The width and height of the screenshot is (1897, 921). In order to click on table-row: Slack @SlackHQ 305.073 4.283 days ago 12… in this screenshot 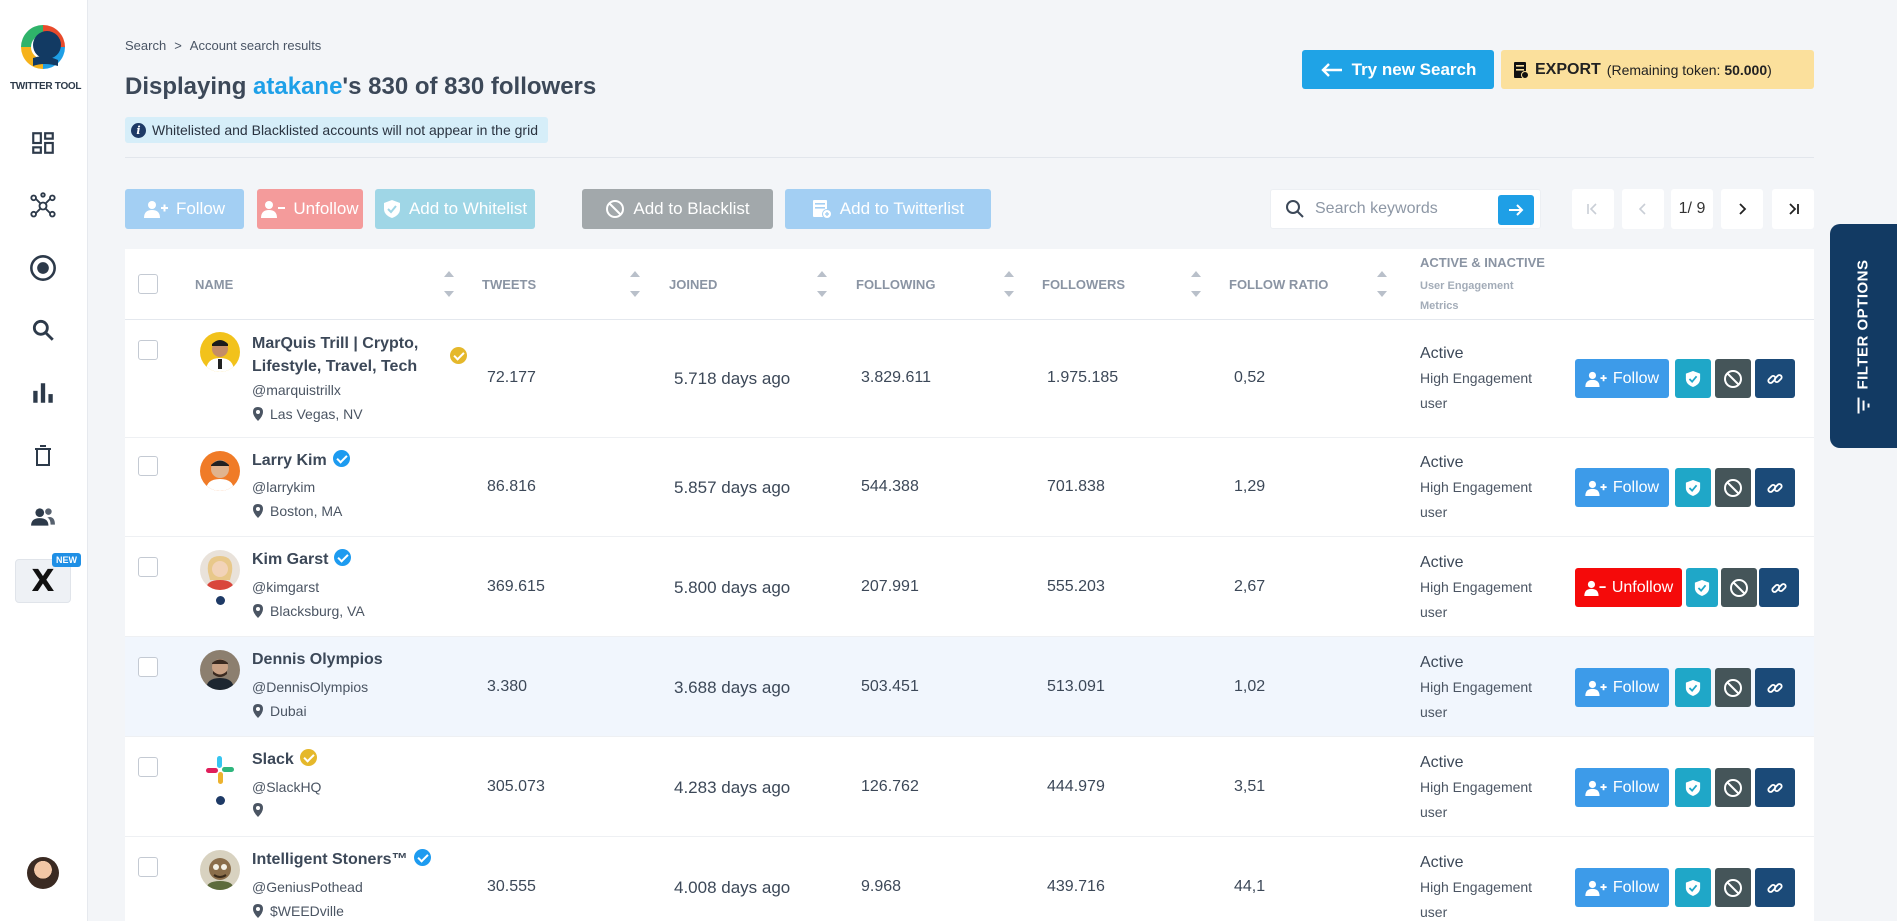, I will do `click(969, 787)`.